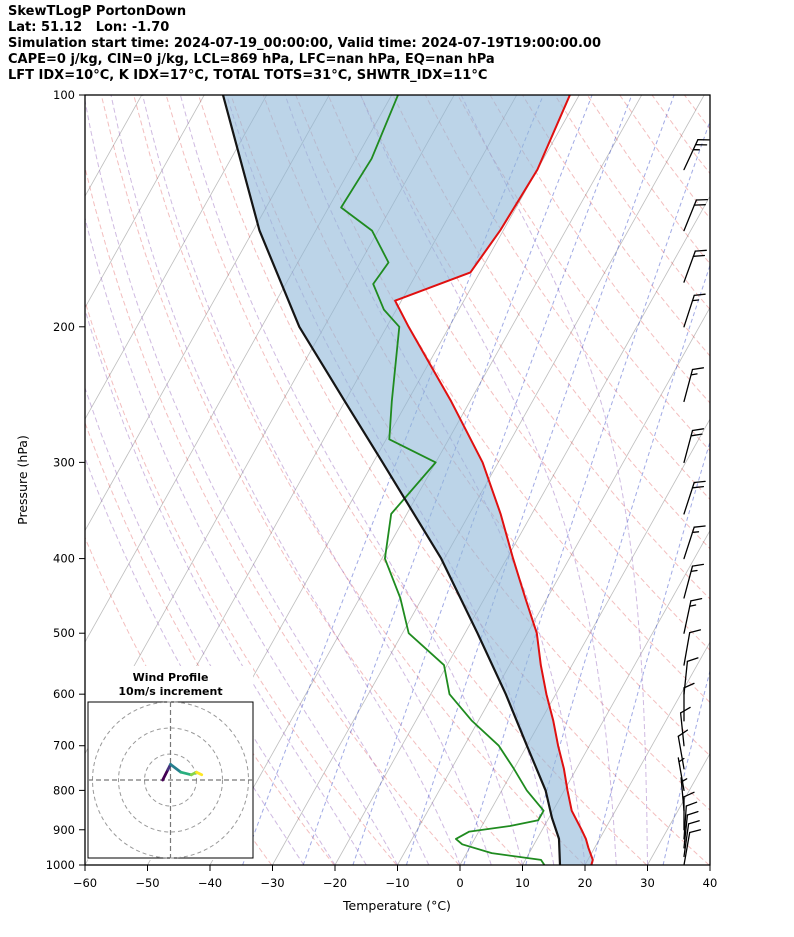 The width and height of the screenshot is (794, 937). What do you see at coordinates (64, 694) in the screenshot?
I see `y-tick-label: 600` at bounding box center [64, 694].